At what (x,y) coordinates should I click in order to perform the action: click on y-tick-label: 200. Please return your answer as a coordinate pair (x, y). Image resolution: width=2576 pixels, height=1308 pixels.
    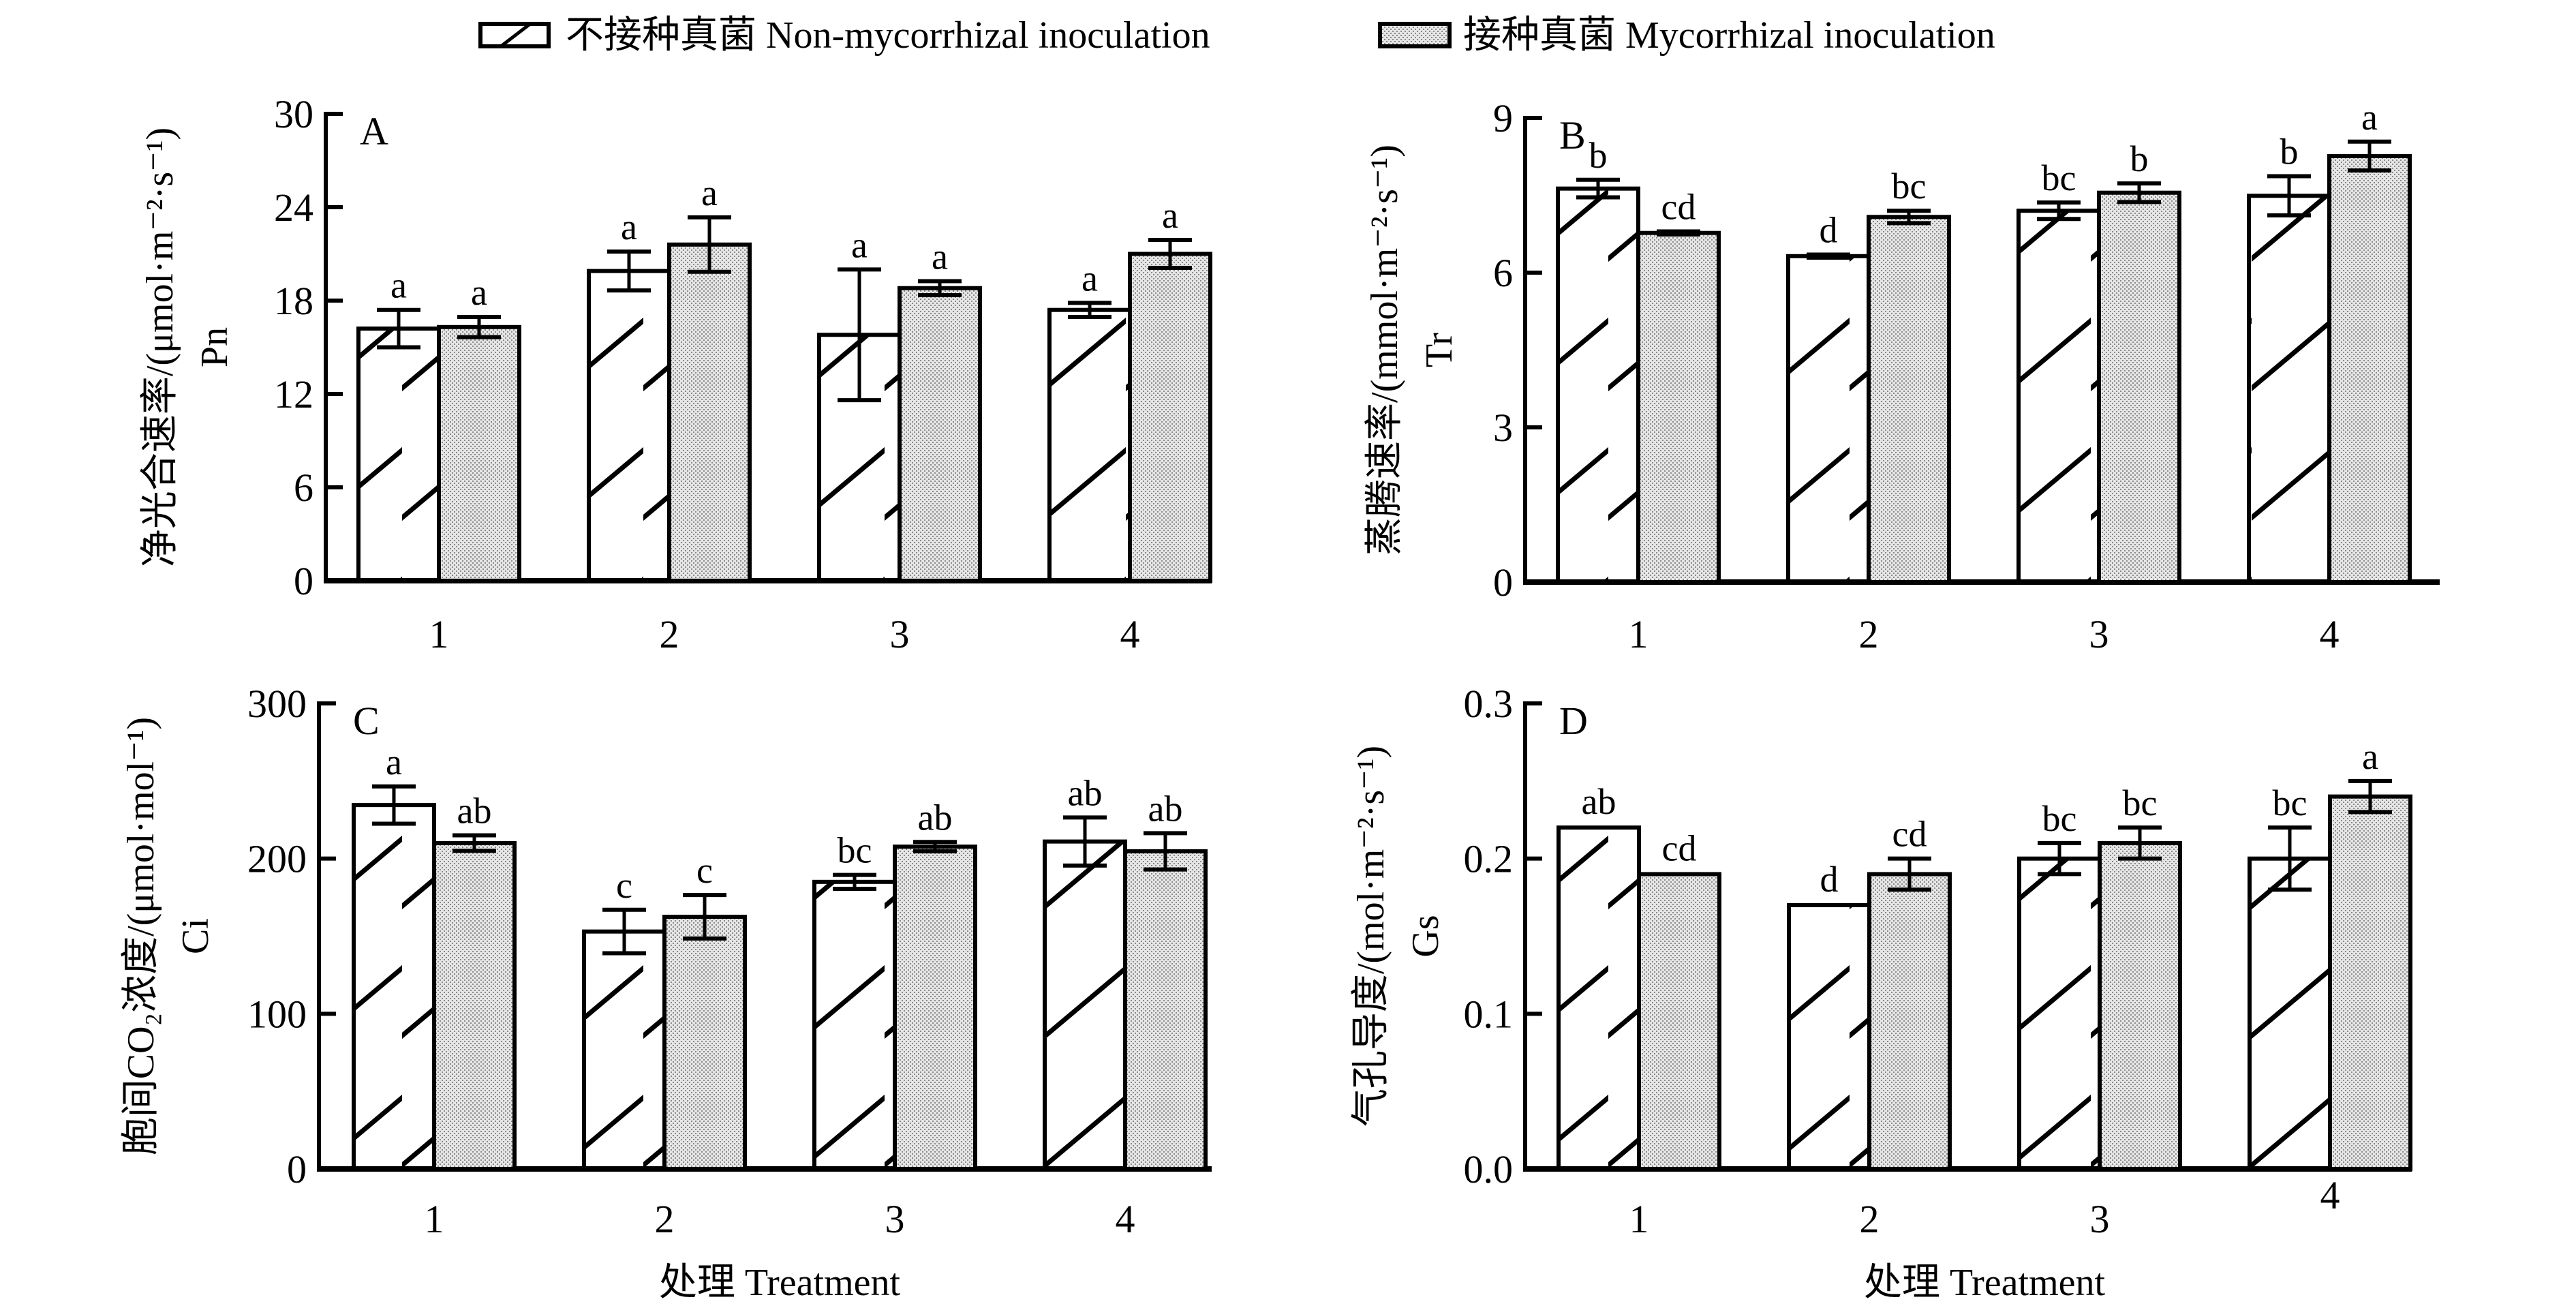
    Looking at the image, I should click on (277, 859).